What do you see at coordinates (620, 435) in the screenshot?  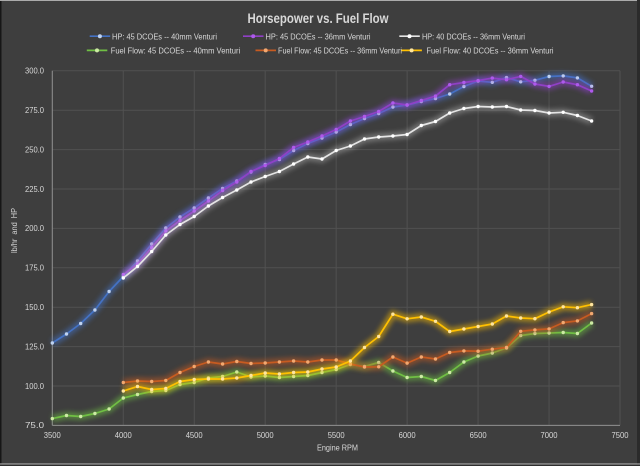 I see `svg-text: 7500` at bounding box center [620, 435].